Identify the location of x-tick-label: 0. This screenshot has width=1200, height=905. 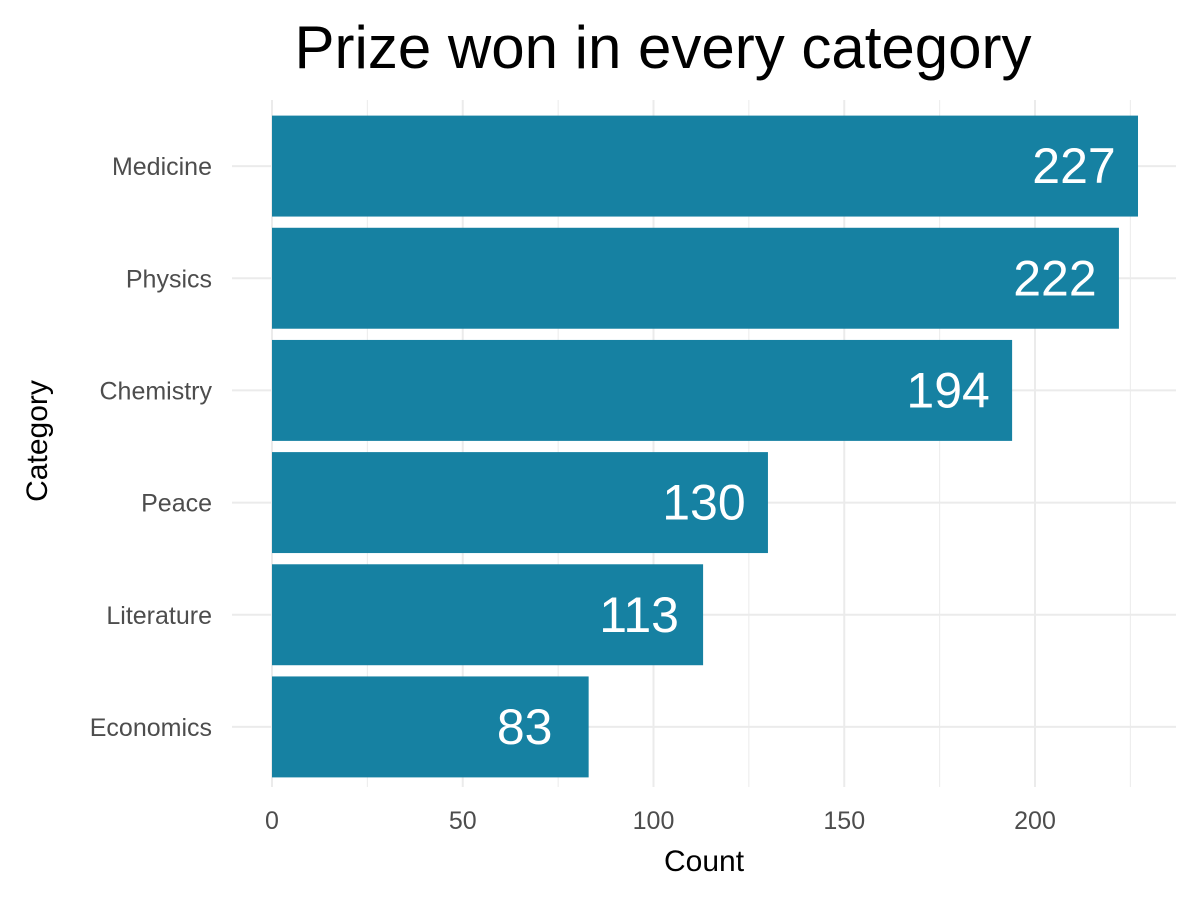
(272, 821).